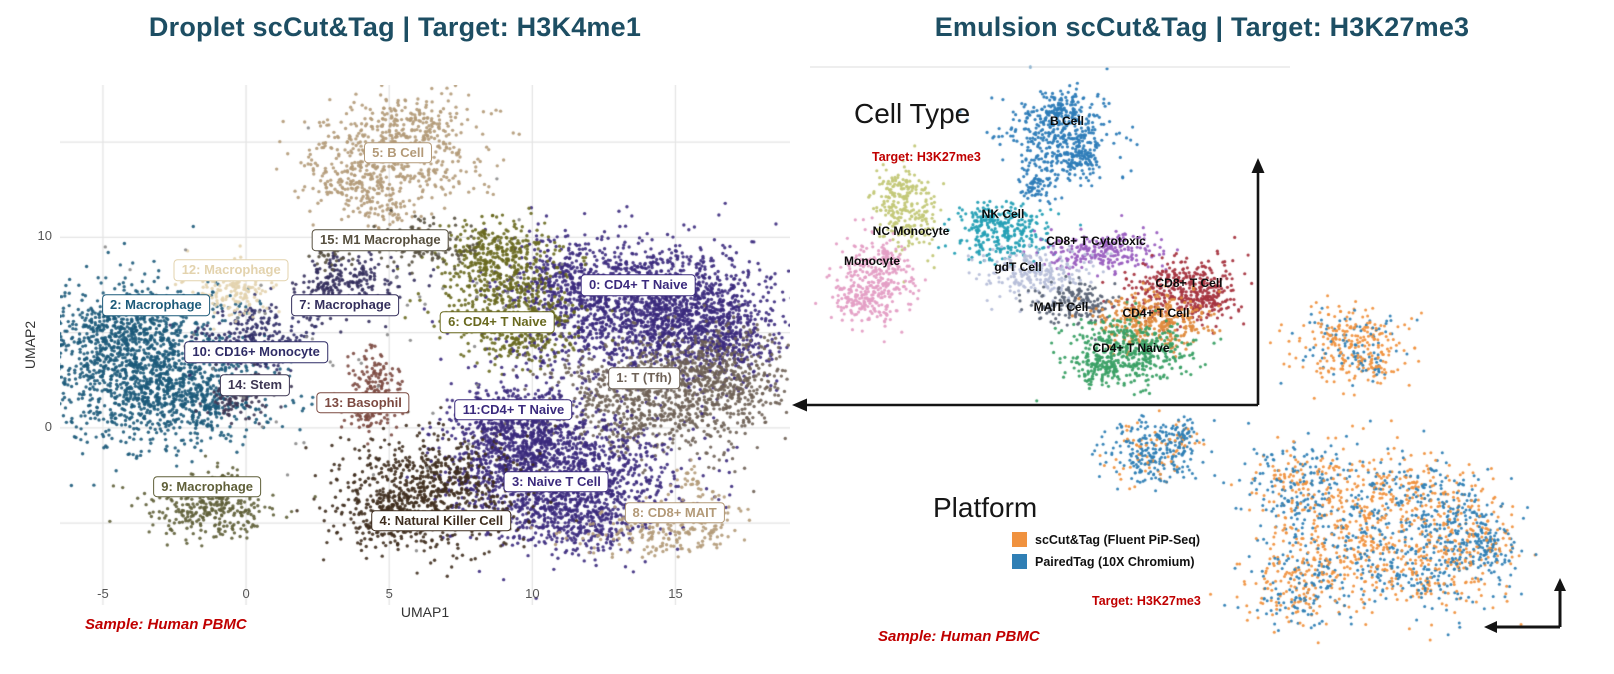 This screenshot has height=674, width=1614. Describe the element at coordinates (1146, 601) in the screenshot. I see `target-label-bottom: Target: H3K27me3` at that location.